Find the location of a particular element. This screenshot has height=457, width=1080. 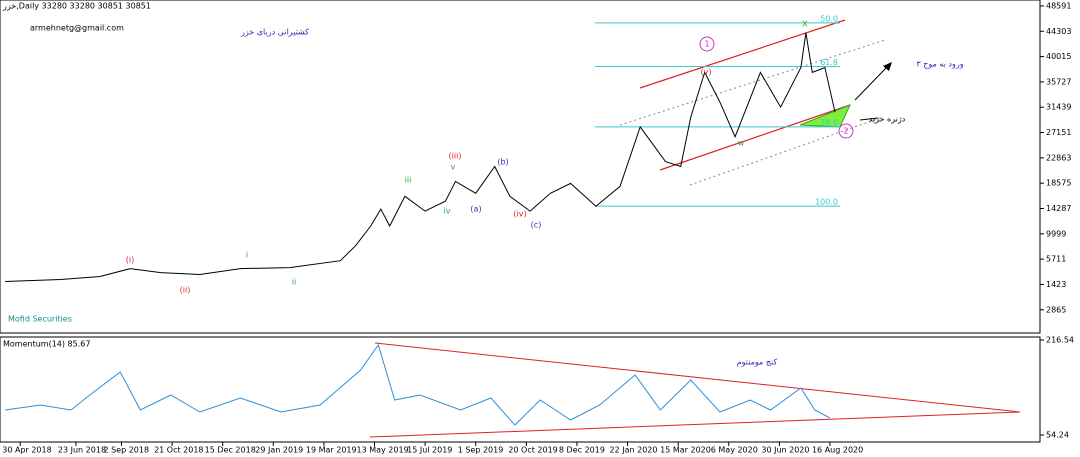

annotation: (iv) is located at coordinates (519, 214).